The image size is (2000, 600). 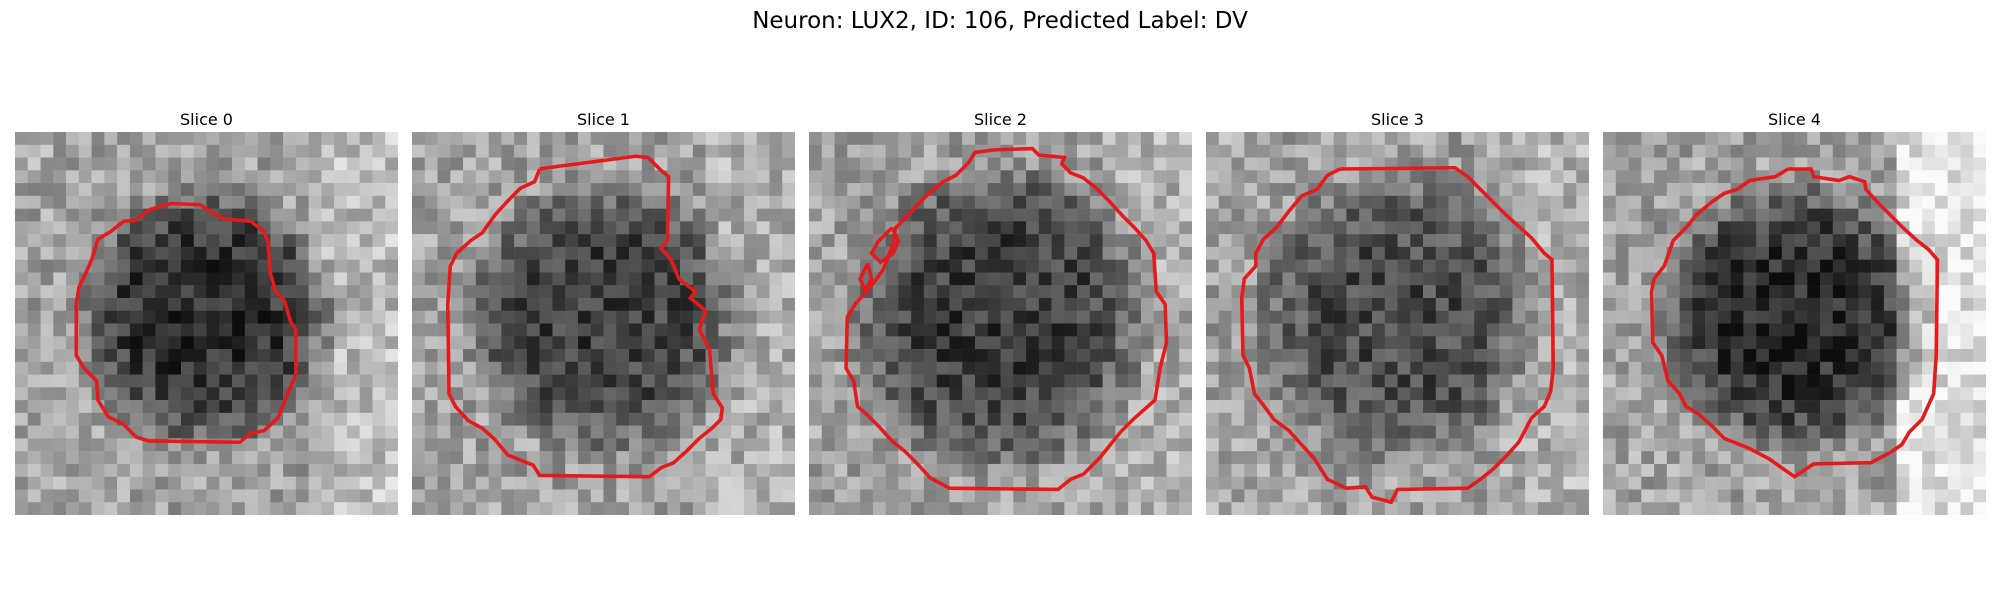 What do you see at coordinates (1000, 119) in the screenshot?
I see `slice-title: Slice 2` at bounding box center [1000, 119].